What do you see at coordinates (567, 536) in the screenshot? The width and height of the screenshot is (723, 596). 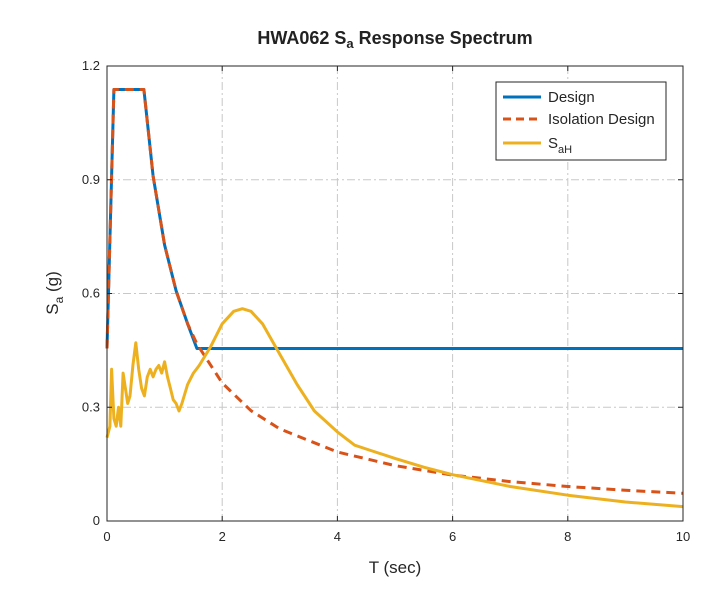 I see `x-tick-label: 8` at bounding box center [567, 536].